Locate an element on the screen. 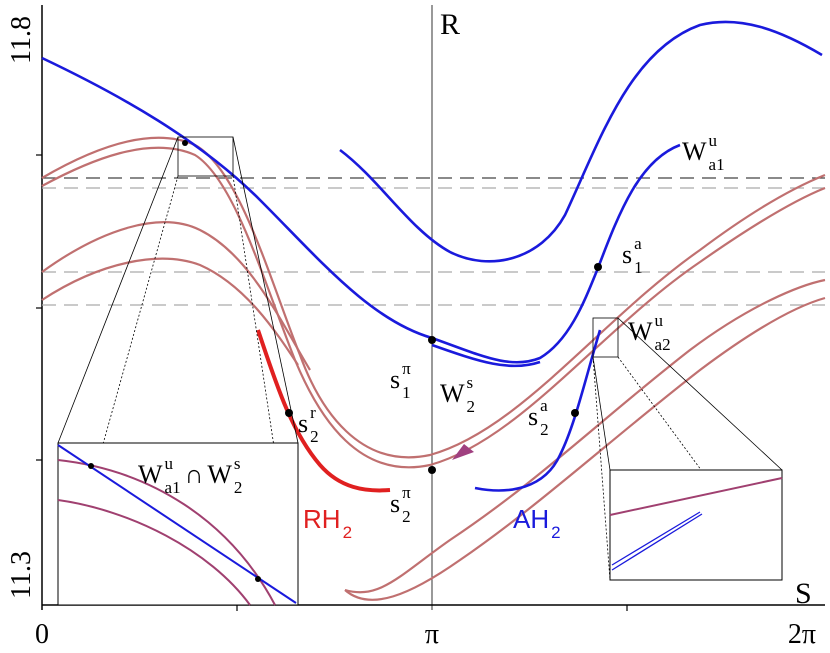 This screenshot has width=830, height=653. y-tick-label: 11.3 is located at coordinates (21, 575).